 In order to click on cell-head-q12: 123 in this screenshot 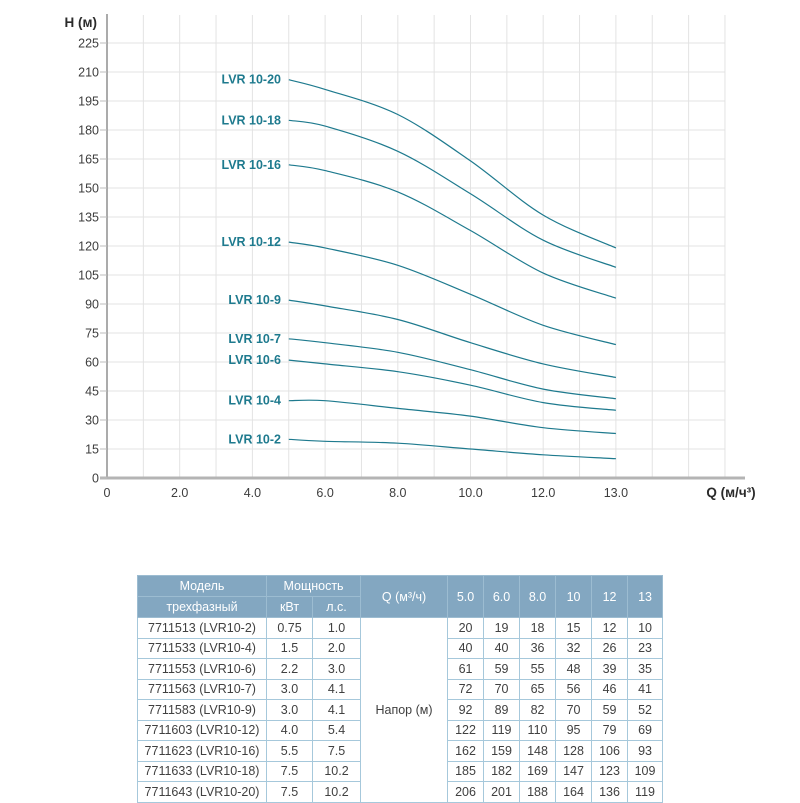, I will do `click(610, 771)`.